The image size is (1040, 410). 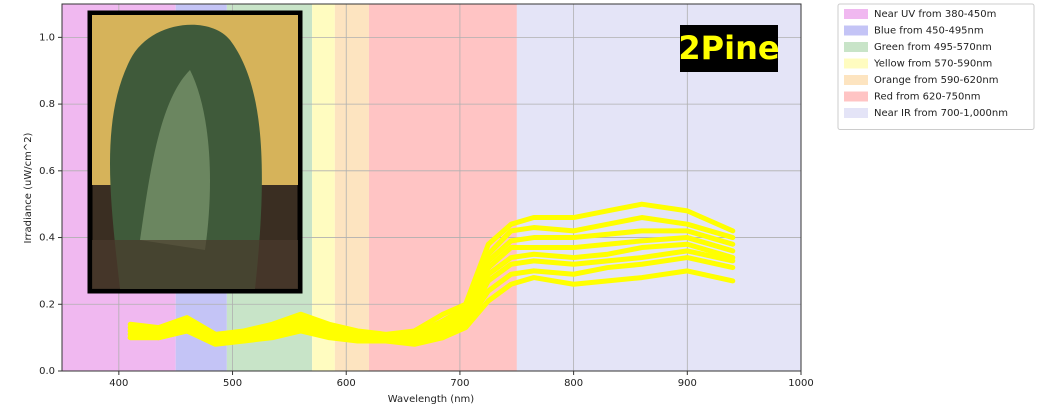 What do you see at coordinates (118, 383) in the screenshot?
I see `x-tick-label: 400` at bounding box center [118, 383].